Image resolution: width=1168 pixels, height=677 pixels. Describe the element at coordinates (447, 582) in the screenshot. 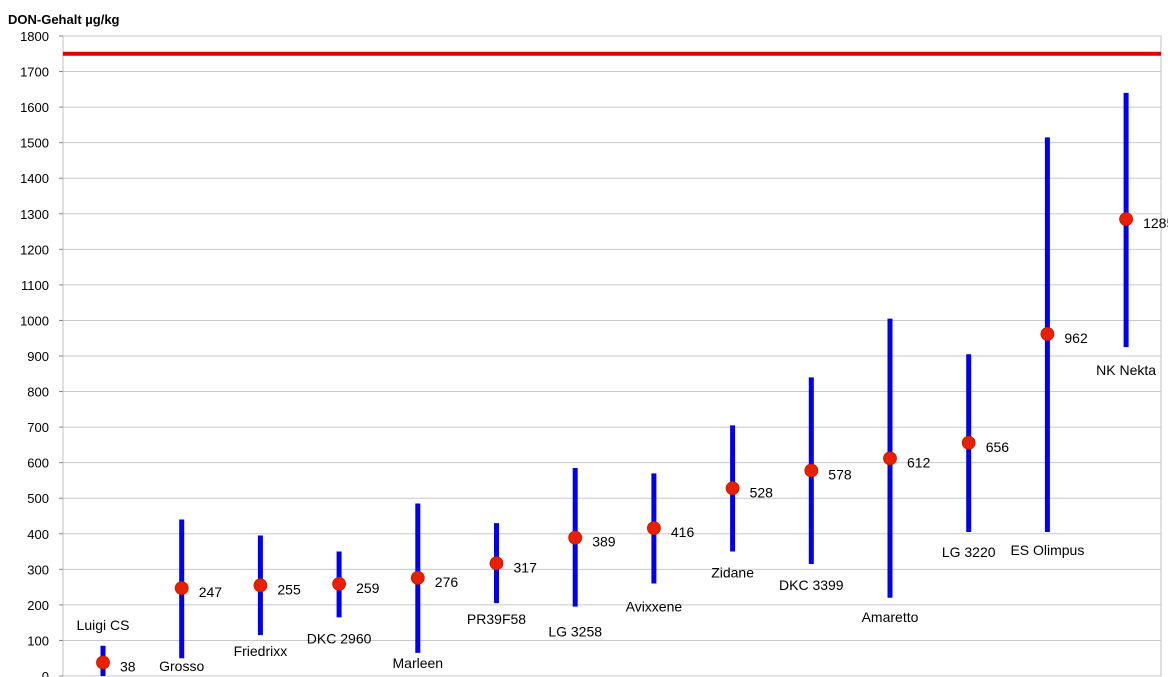

I see `value-label: 276` at that location.